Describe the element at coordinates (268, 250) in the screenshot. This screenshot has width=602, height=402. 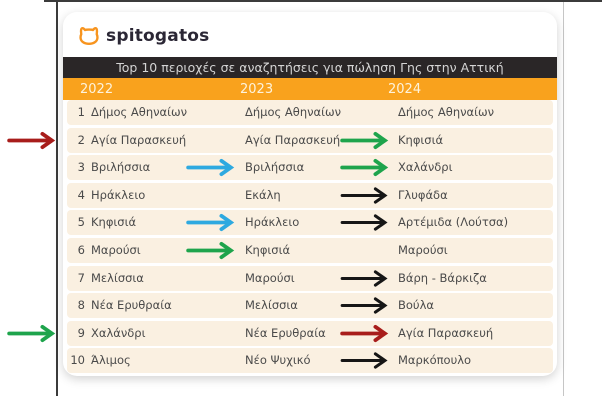
I see `area-cell-y2023: Κηφισιά` at that location.